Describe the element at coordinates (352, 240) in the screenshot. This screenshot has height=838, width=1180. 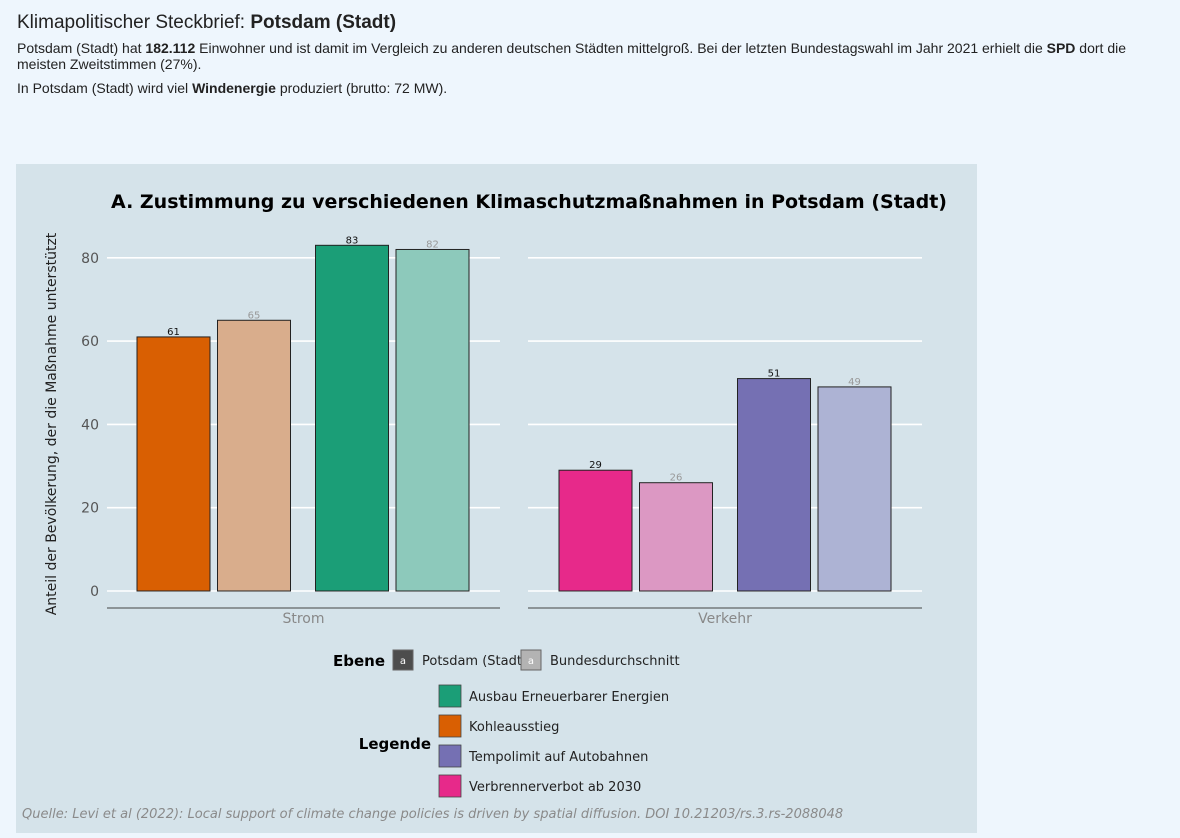
I see `bar-value-label: 83` at that location.